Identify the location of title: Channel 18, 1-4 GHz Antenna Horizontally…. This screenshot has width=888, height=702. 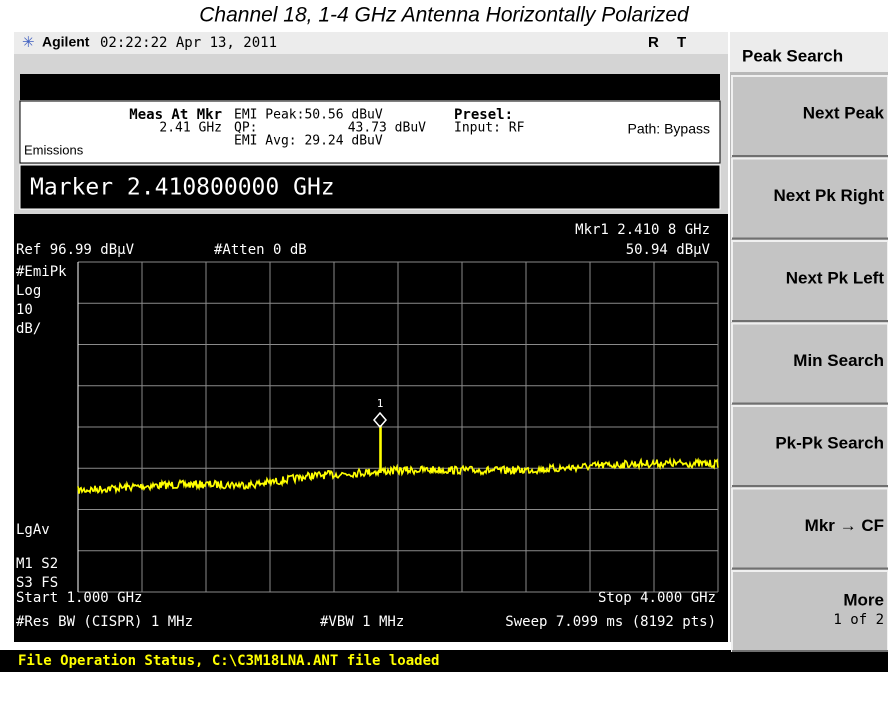
(444, 15).